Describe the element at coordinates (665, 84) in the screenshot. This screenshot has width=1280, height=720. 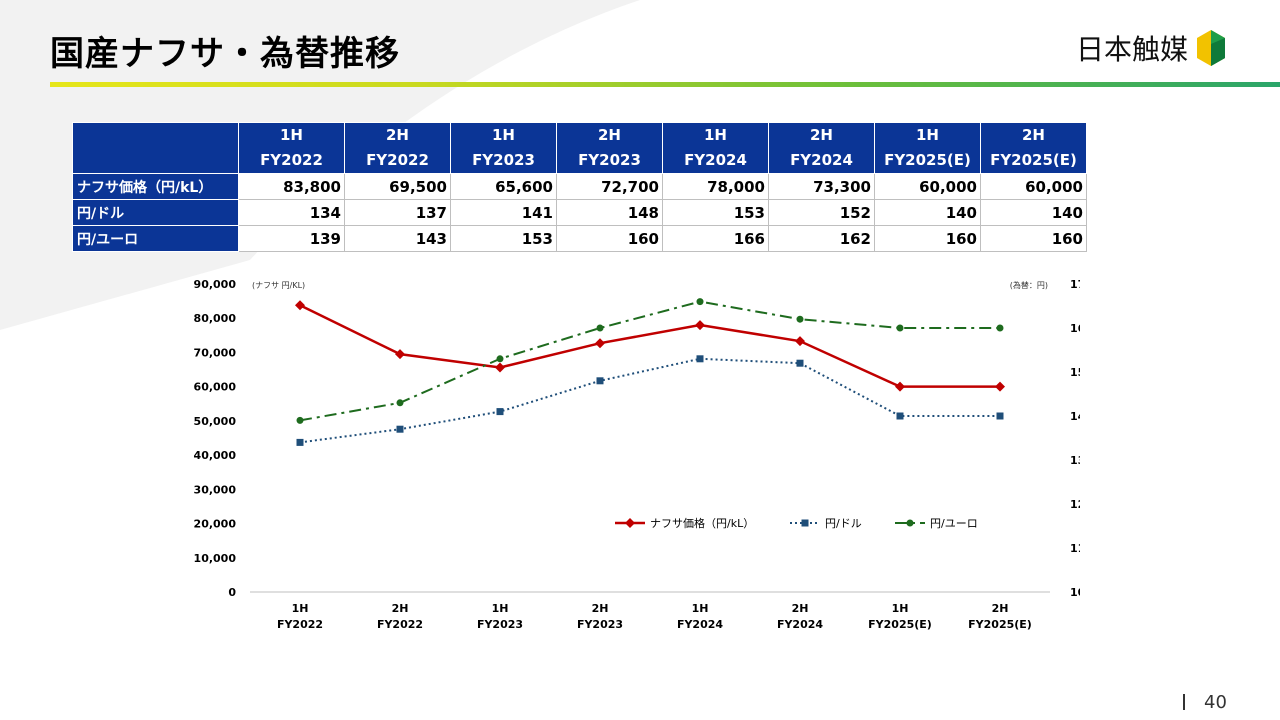
I see `title-underline` at that location.